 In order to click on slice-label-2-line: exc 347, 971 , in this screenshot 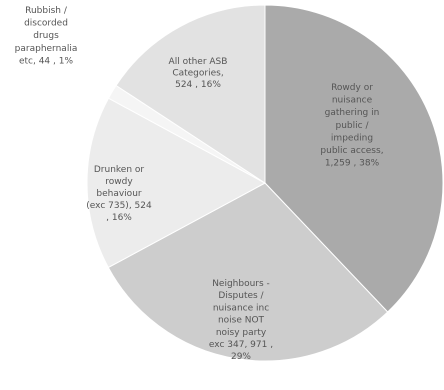, I will do `click(241, 345)`.